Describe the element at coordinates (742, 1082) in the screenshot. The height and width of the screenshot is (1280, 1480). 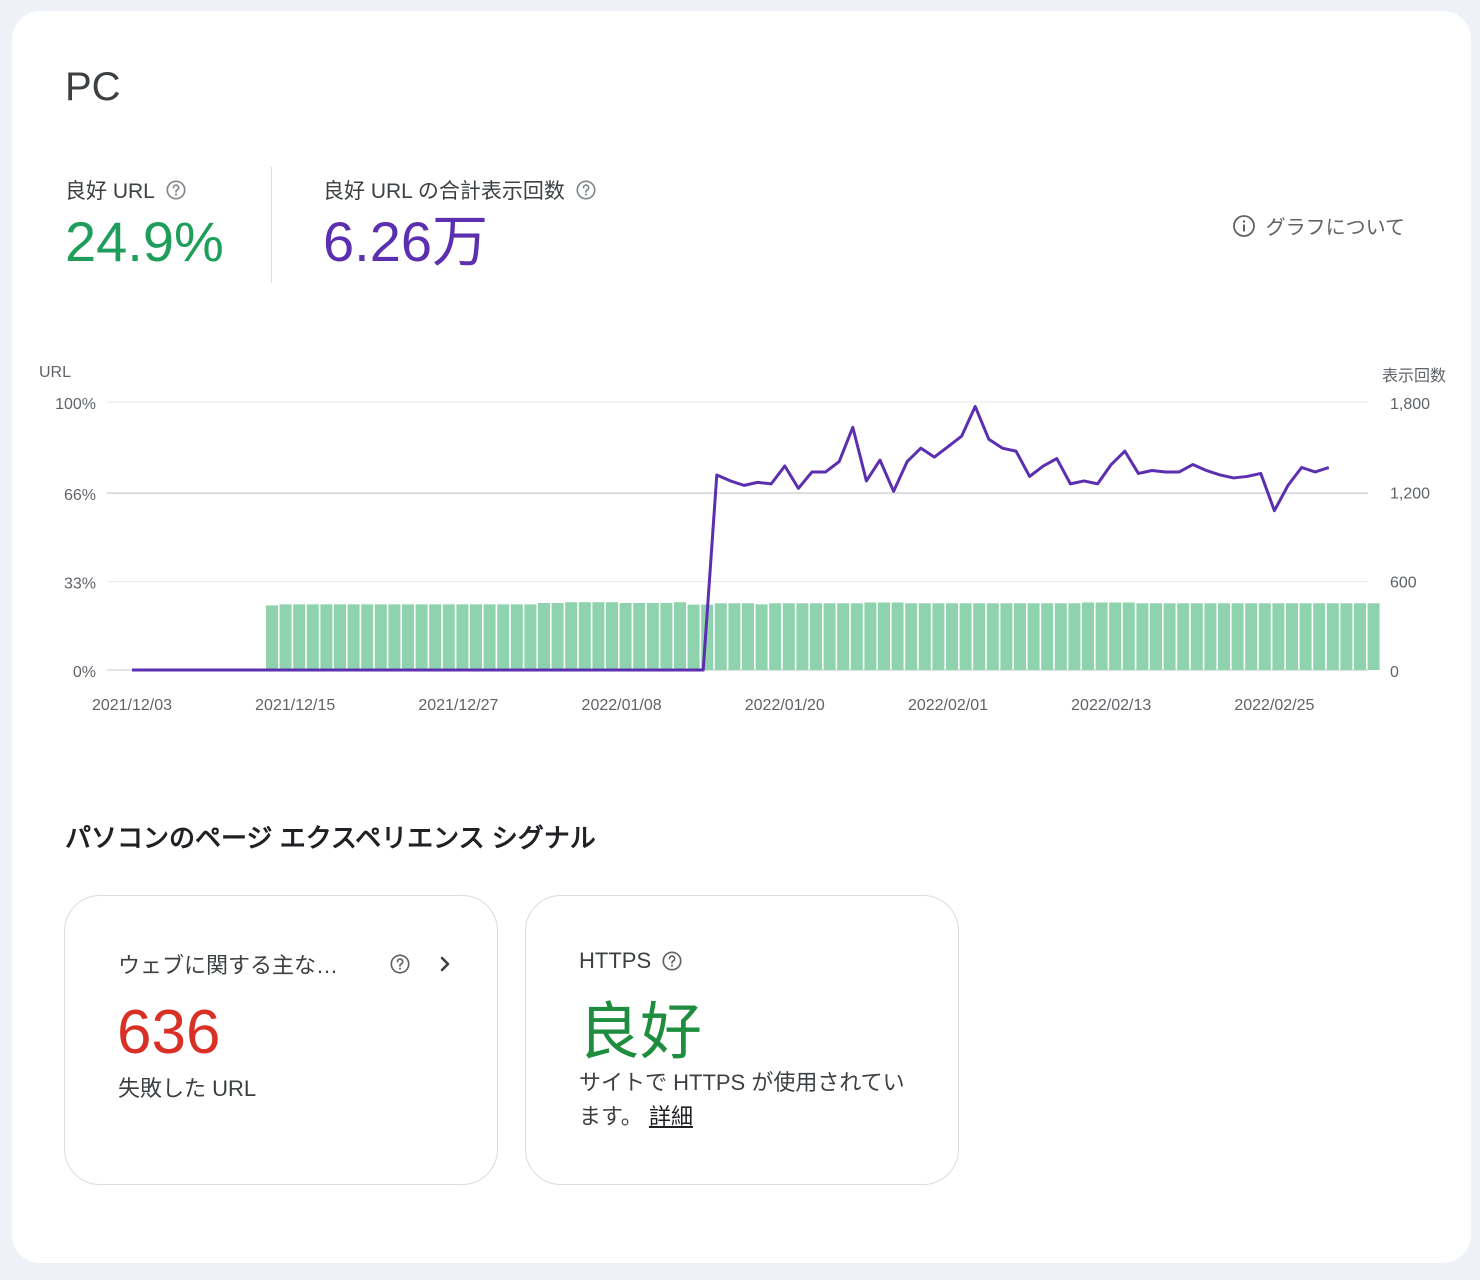
I see `subtext-line-1: サイトで HTTPS が使用されてい` at that location.